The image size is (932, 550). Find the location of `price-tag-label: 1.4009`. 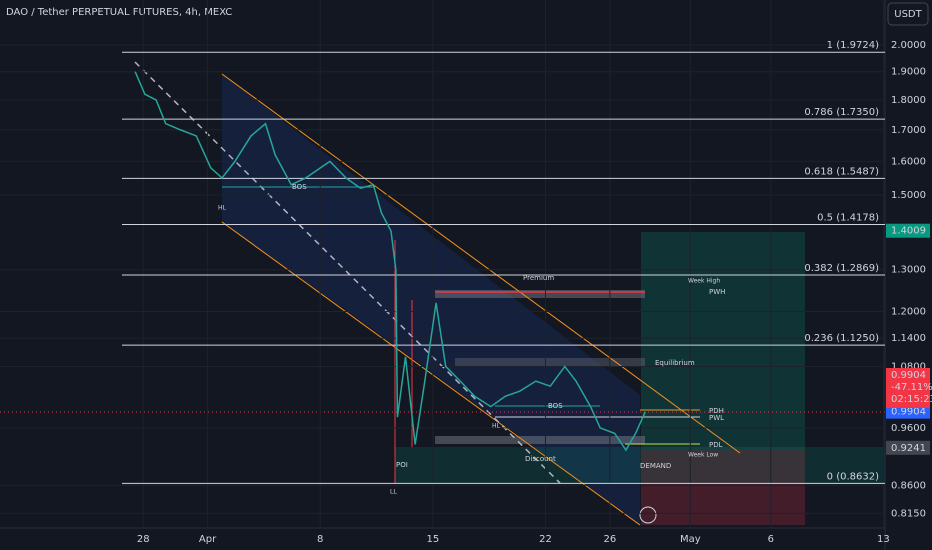

price-tag-label: 1.4009 is located at coordinates (908, 231).